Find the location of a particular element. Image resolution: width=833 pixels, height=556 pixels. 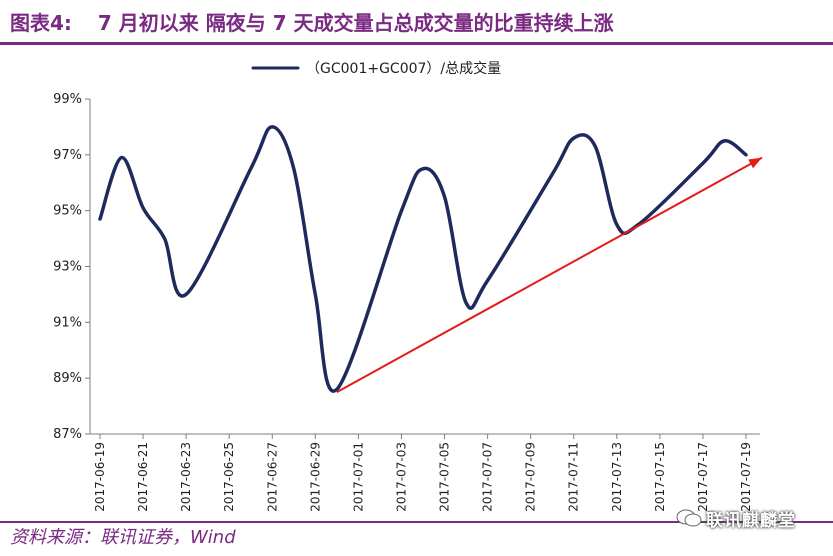

y-axis: 87% 89% 91% 93% 95% 97% 99% is located at coordinates (72, 267).